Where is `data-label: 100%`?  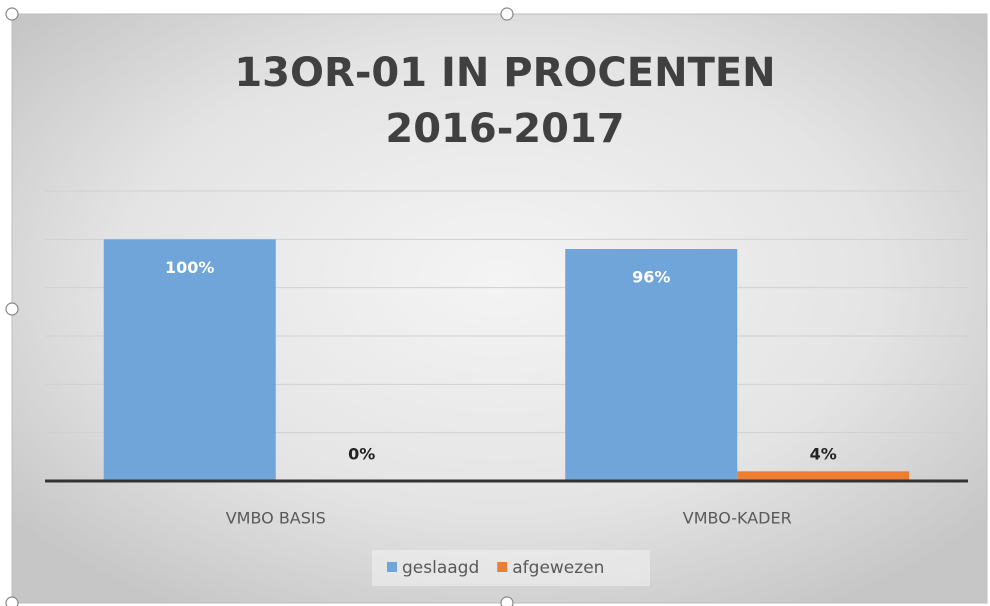
data-label: 100% is located at coordinates (189, 267).